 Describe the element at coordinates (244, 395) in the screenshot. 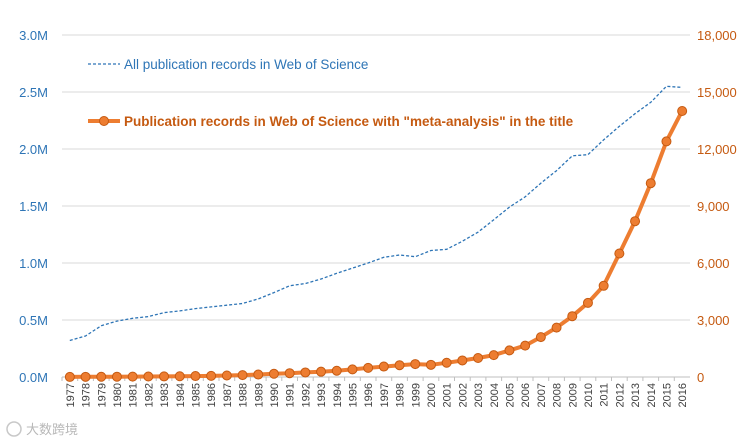

I see `x-tick-label: 1988` at that location.